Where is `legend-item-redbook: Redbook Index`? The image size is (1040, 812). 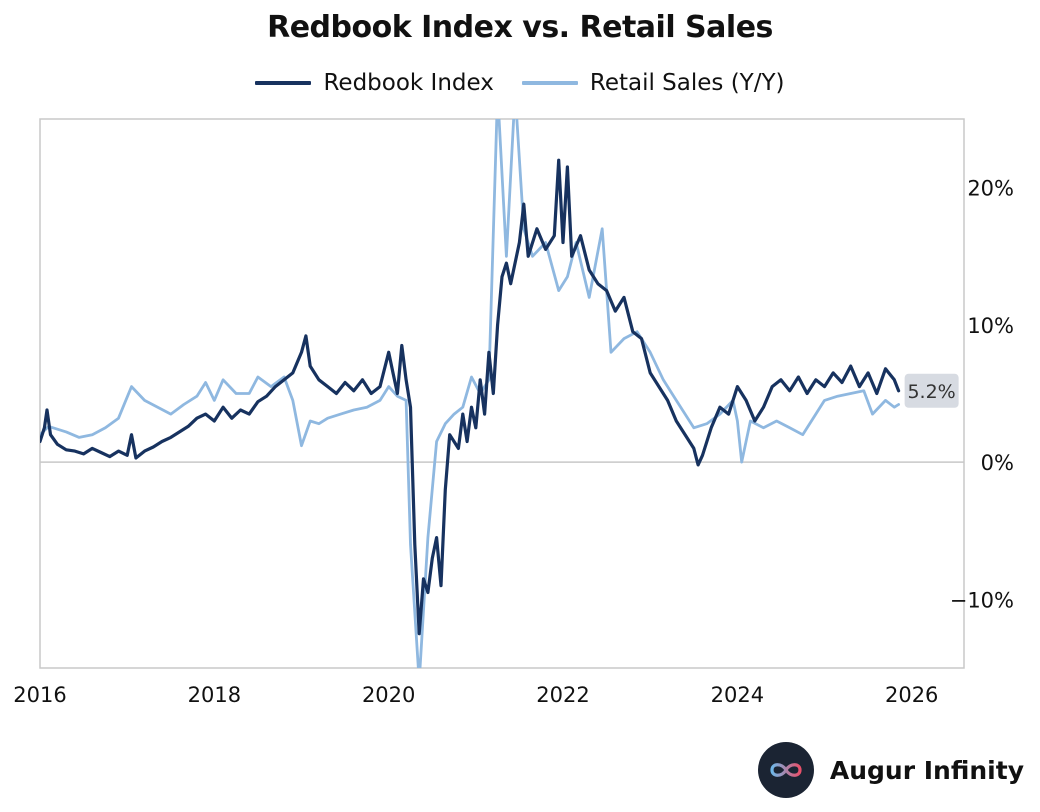
legend-item-redbook: Redbook Index is located at coordinates (374, 83).